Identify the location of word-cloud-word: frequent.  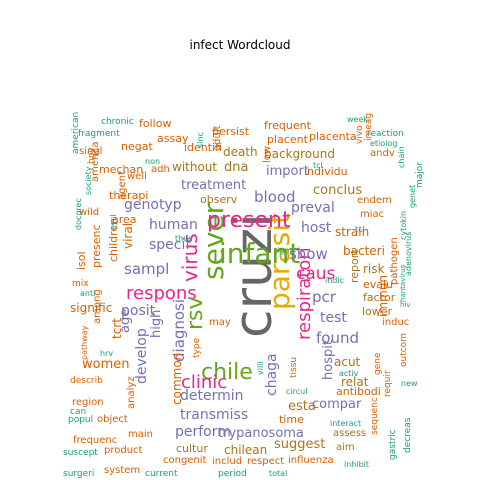
(287, 125).